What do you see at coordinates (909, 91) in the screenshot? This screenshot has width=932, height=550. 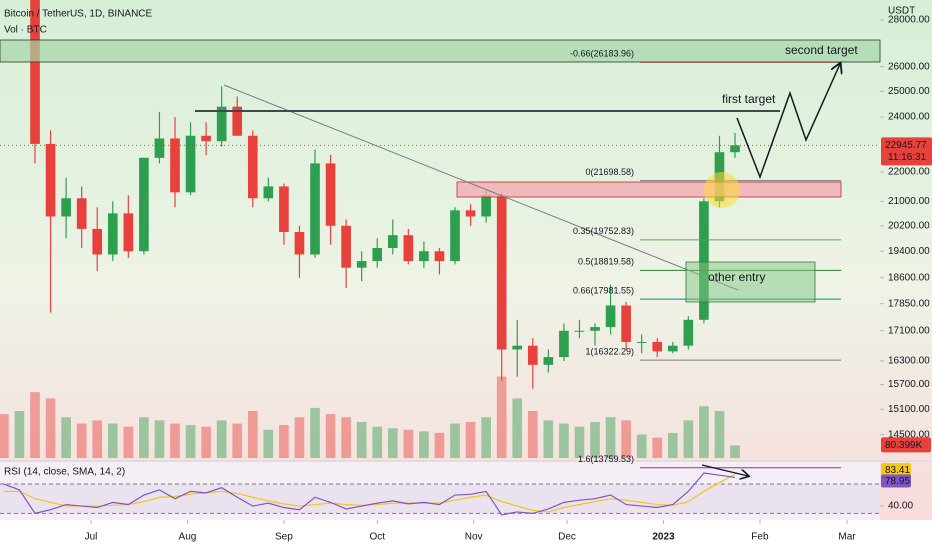 I see `y-tick-label: 25000.00` at bounding box center [909, 91].